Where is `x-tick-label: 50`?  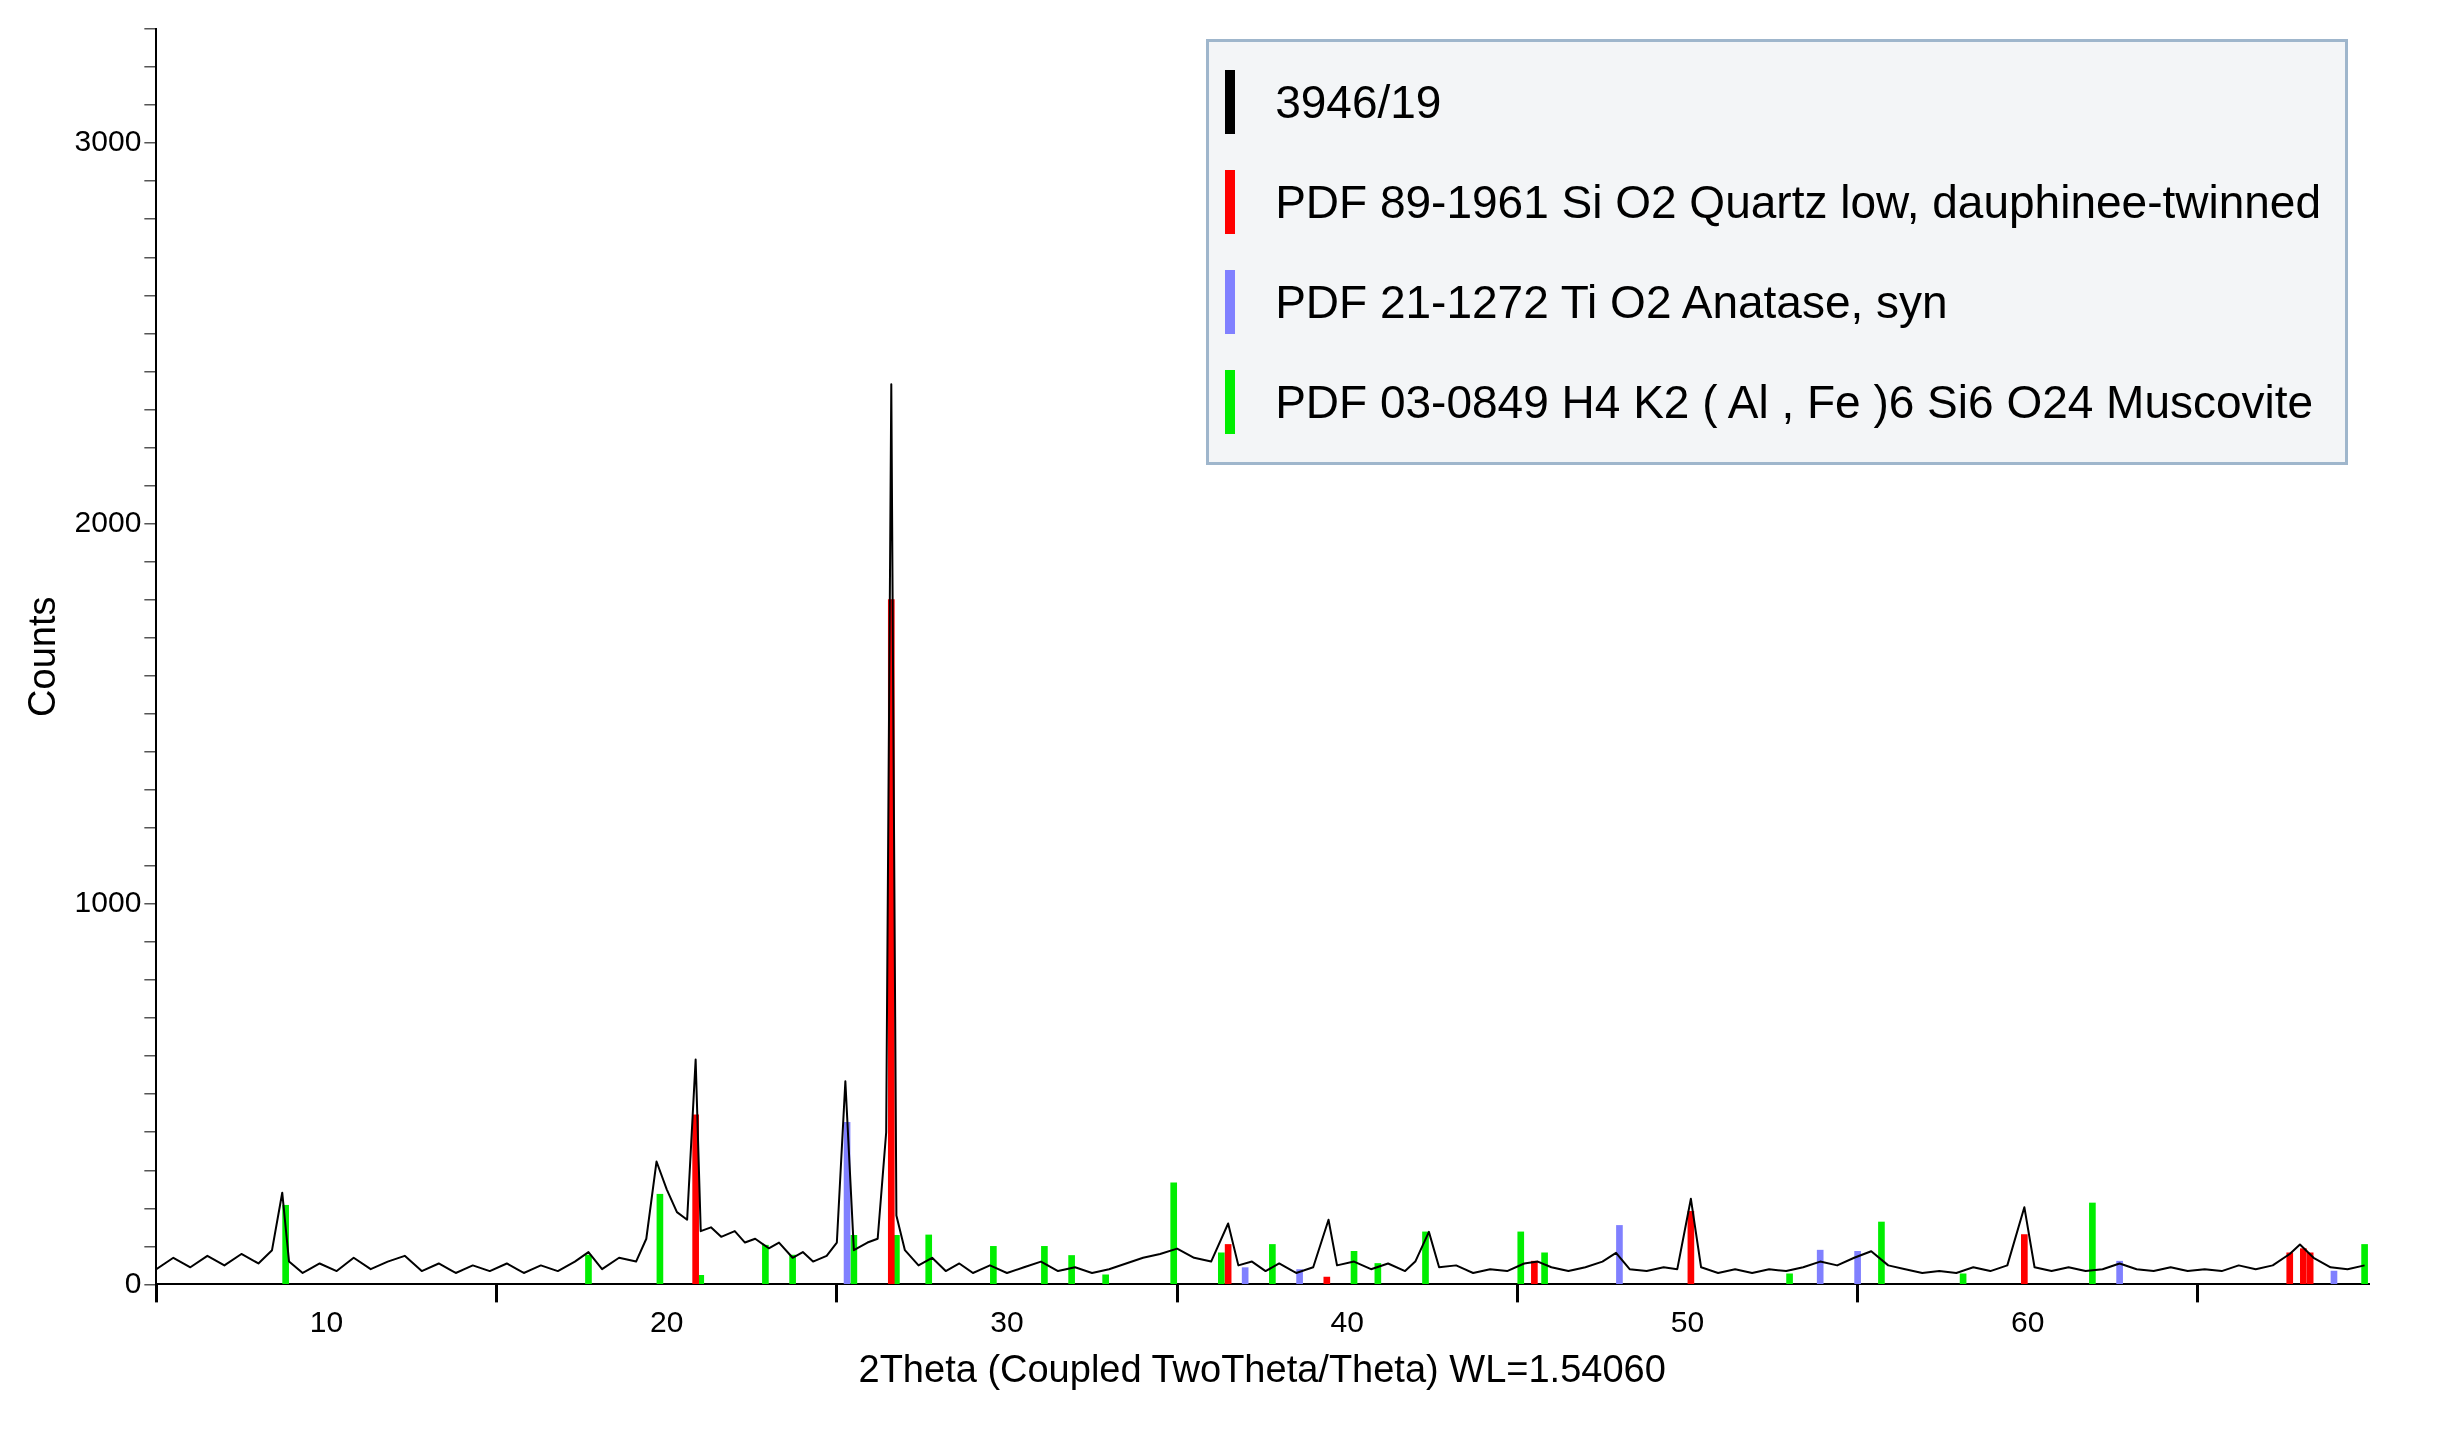 x-tick-label: 50 is located at coordinates (1687, 1321).